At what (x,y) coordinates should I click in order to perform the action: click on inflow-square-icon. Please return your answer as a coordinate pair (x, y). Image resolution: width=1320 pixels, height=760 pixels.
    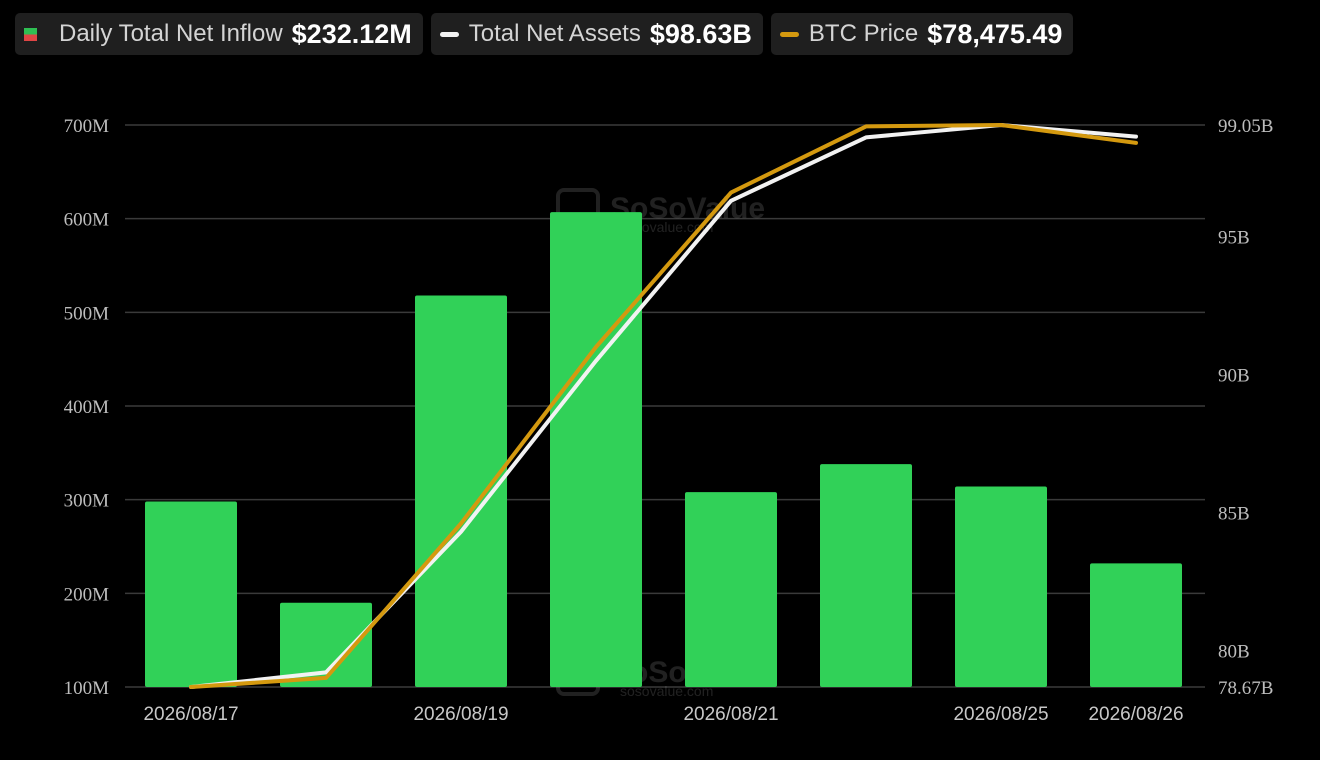
    Looking at the image, I should click on (30, 34).